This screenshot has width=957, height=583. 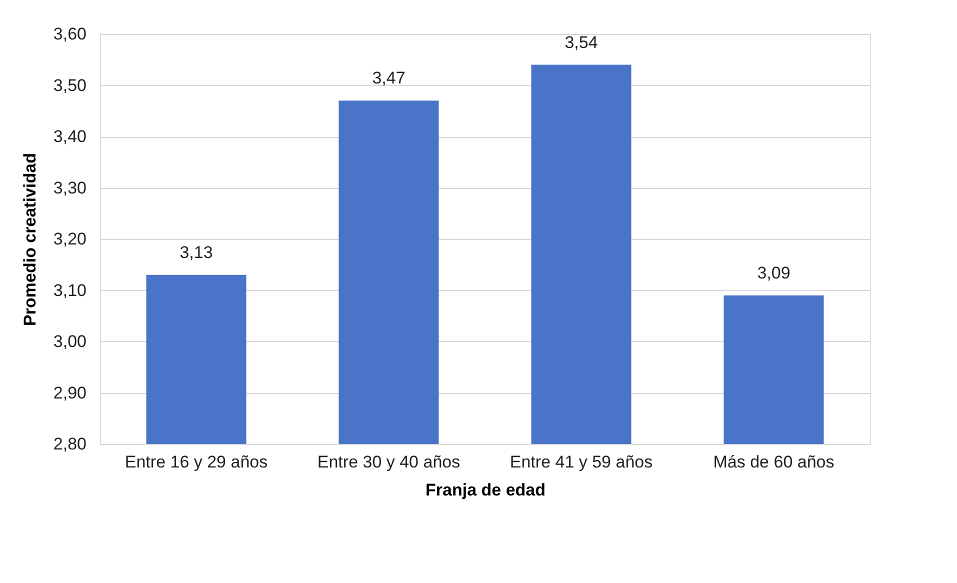 What do you see at coordinates (581, 42) in the screenshot?
I see `data-label: 3,54` at bounding box center [581, 42].